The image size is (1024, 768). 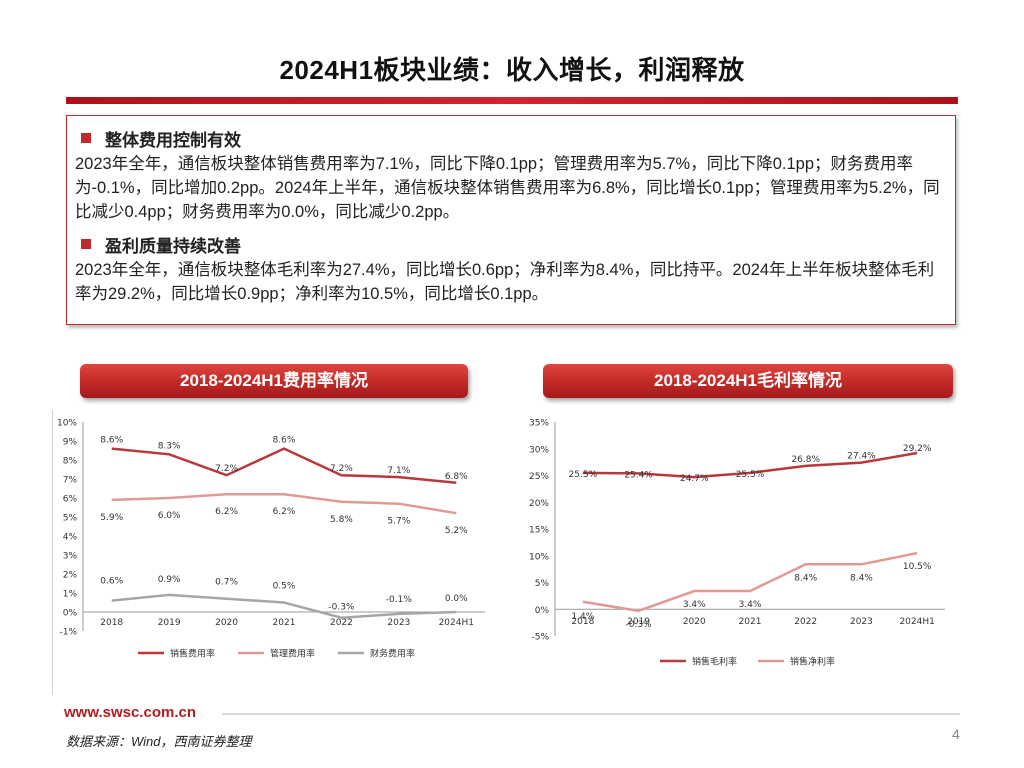 What do you see at coordinates (917, 567) in the screenshot?
I see `data-label: 10.5%` at bounding box center [917, 567].